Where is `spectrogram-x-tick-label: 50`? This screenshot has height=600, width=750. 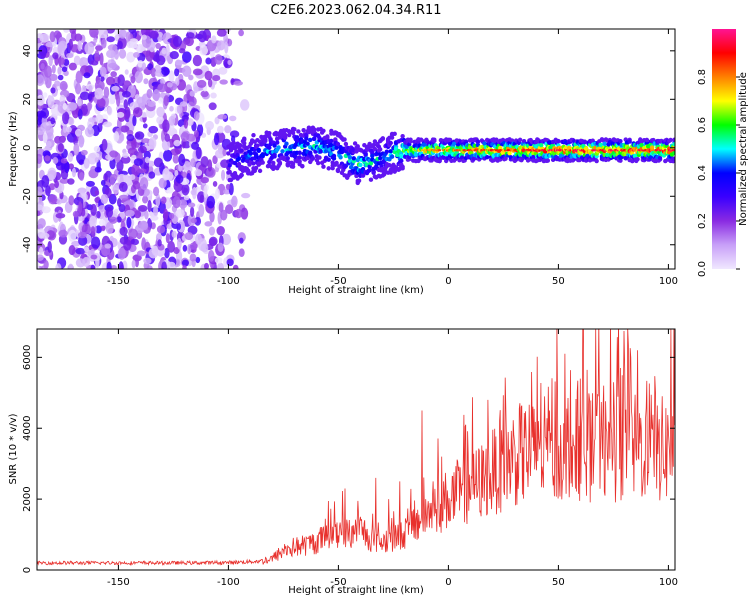
spectrogram-x-tick-label: 50 is located at coordinates (558, 281).